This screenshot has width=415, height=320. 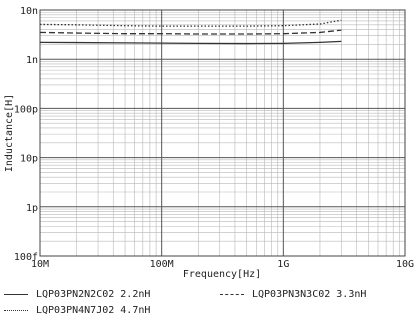 What do you see at coordinates (93, 294) in the screenshot?
I see `legend-label: LQP03PN2N2C02 2.2nH` at bounding box center [93, 294].